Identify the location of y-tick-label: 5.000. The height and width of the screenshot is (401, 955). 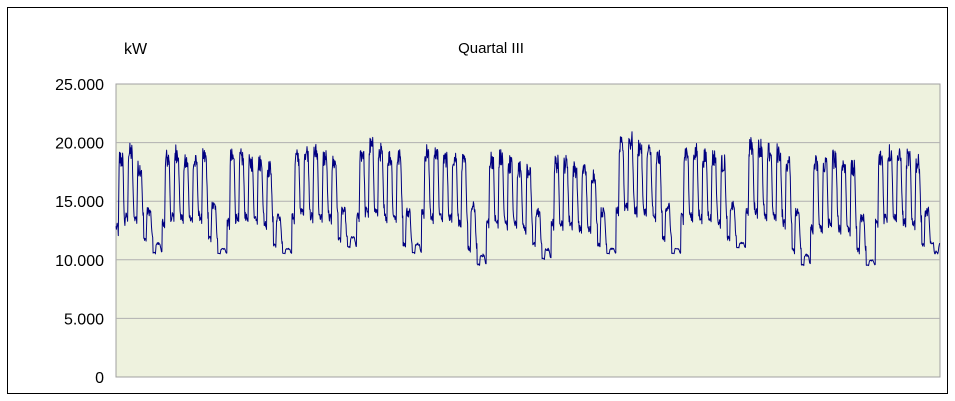
(84, 319).